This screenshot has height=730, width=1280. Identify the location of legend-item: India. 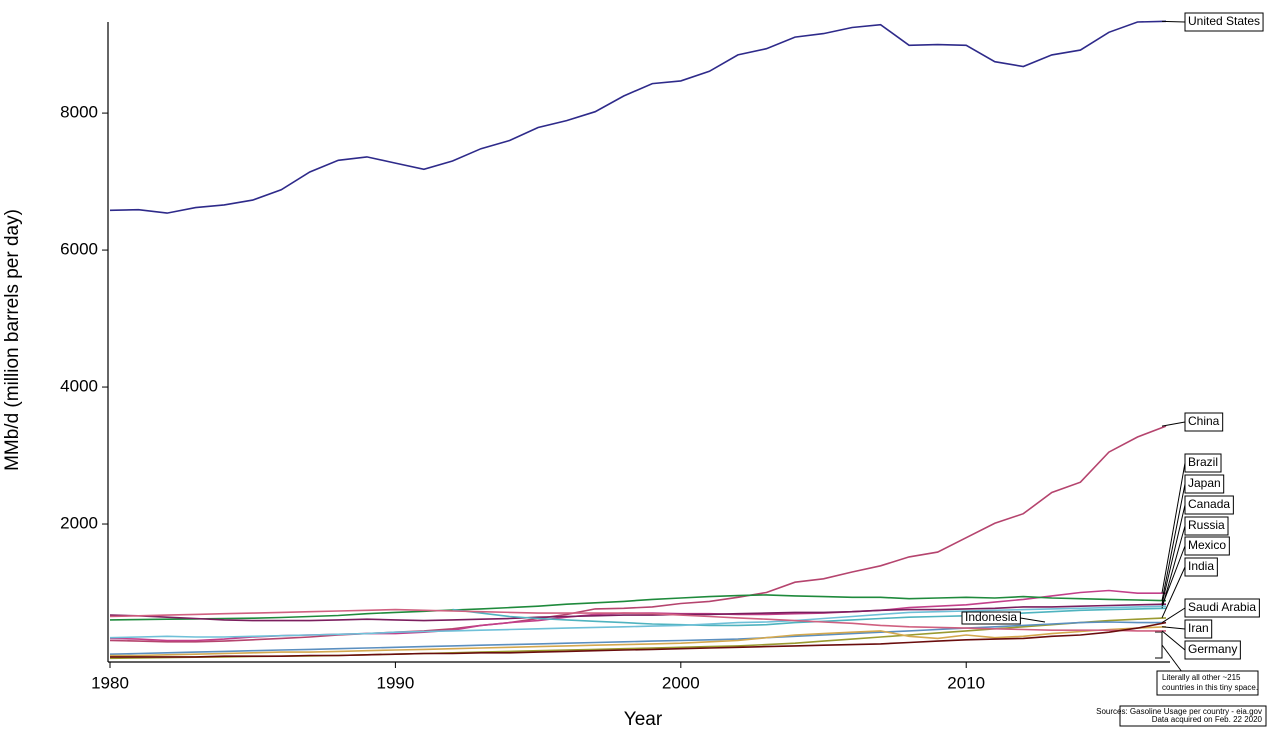
(1201, 567).